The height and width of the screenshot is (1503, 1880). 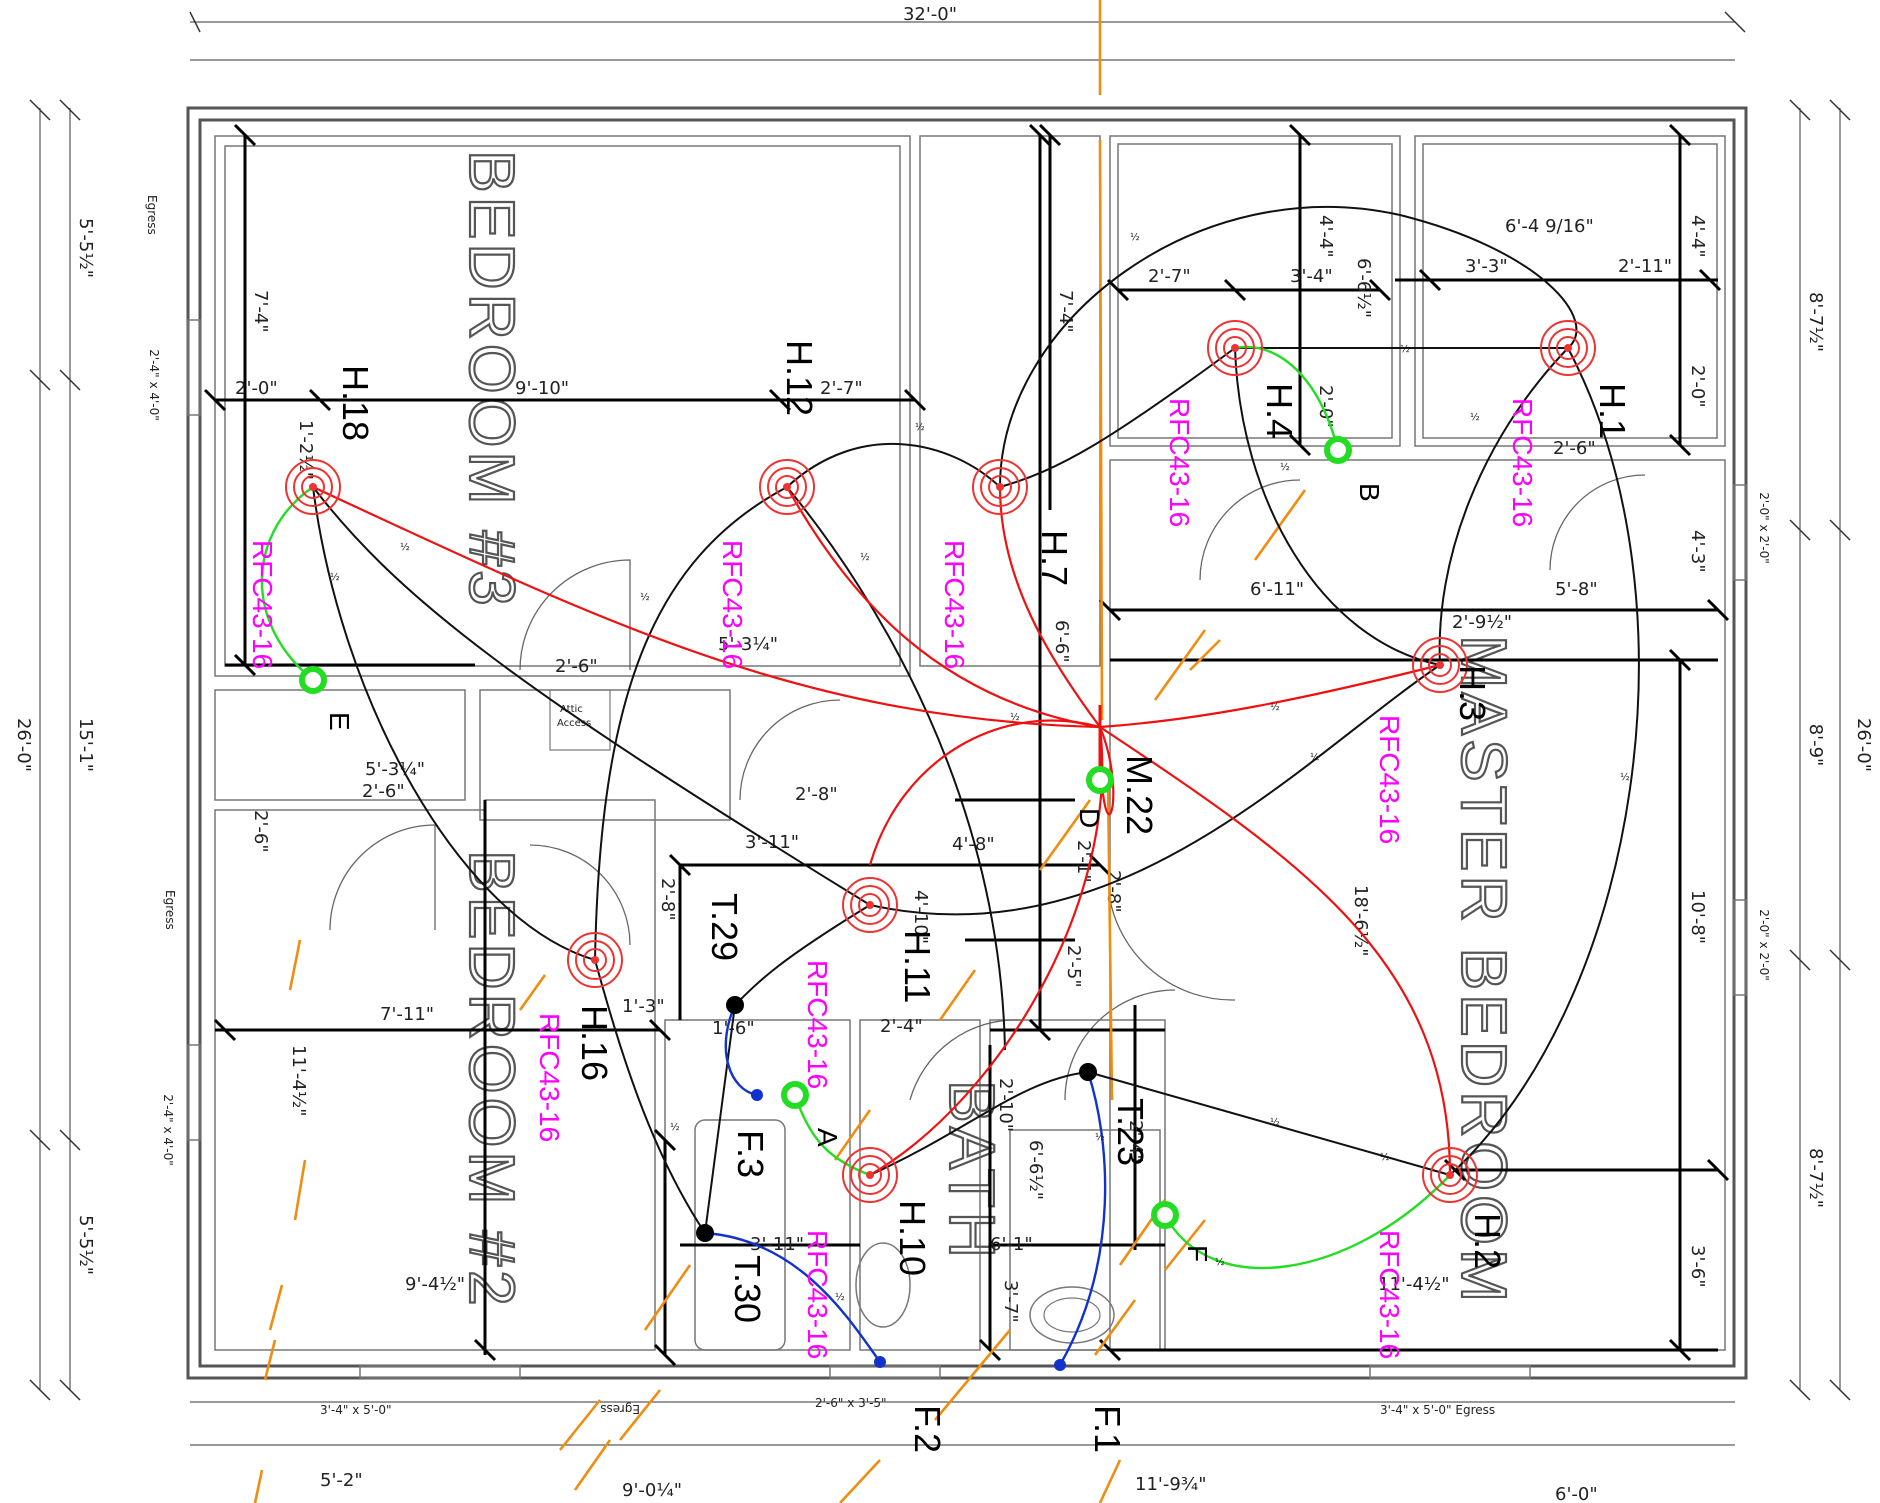 I want to click on dim-i-8: 4'-4", so click(x=1325, y=236).